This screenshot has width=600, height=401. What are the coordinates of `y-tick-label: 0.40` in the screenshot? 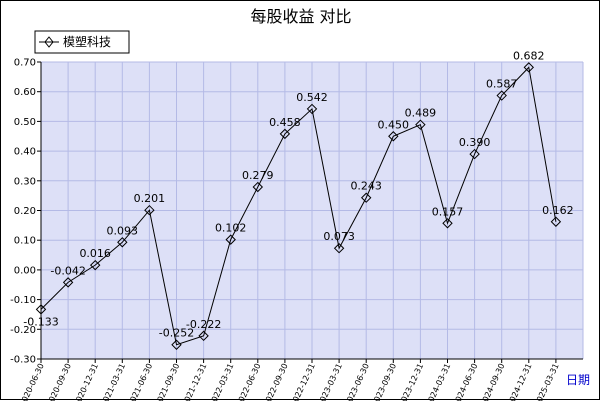 It's located at (25, 152).